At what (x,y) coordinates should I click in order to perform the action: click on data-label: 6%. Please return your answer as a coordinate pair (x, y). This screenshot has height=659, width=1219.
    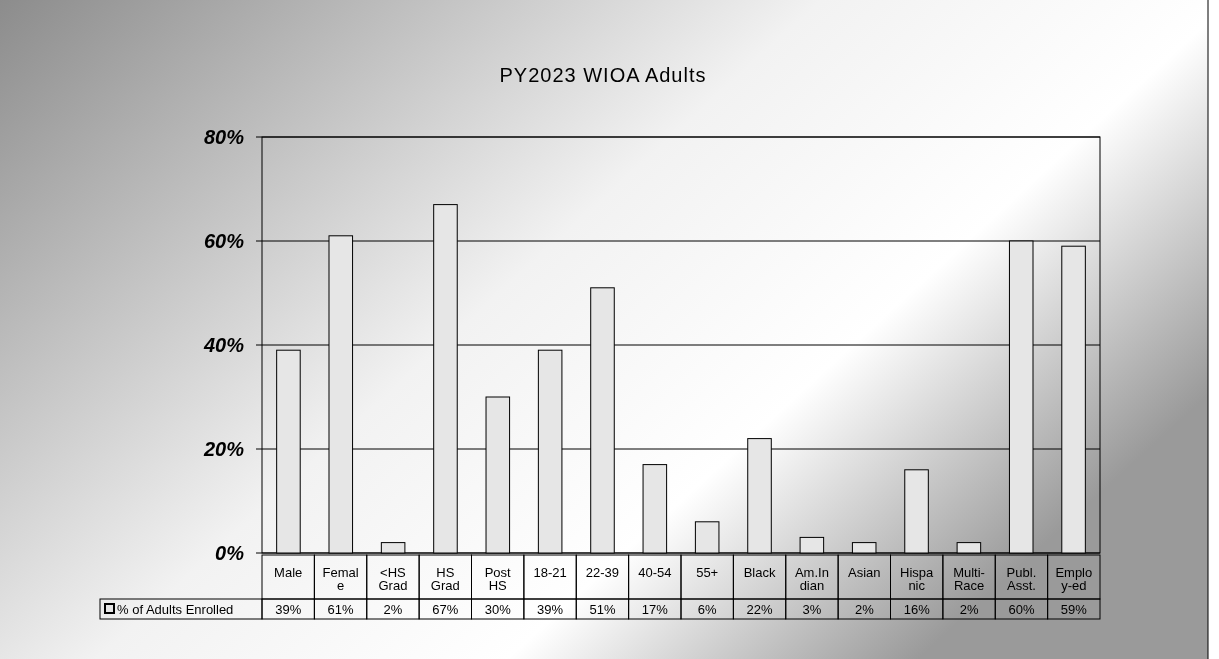
    Looking at the image, I should click on (707, 609).